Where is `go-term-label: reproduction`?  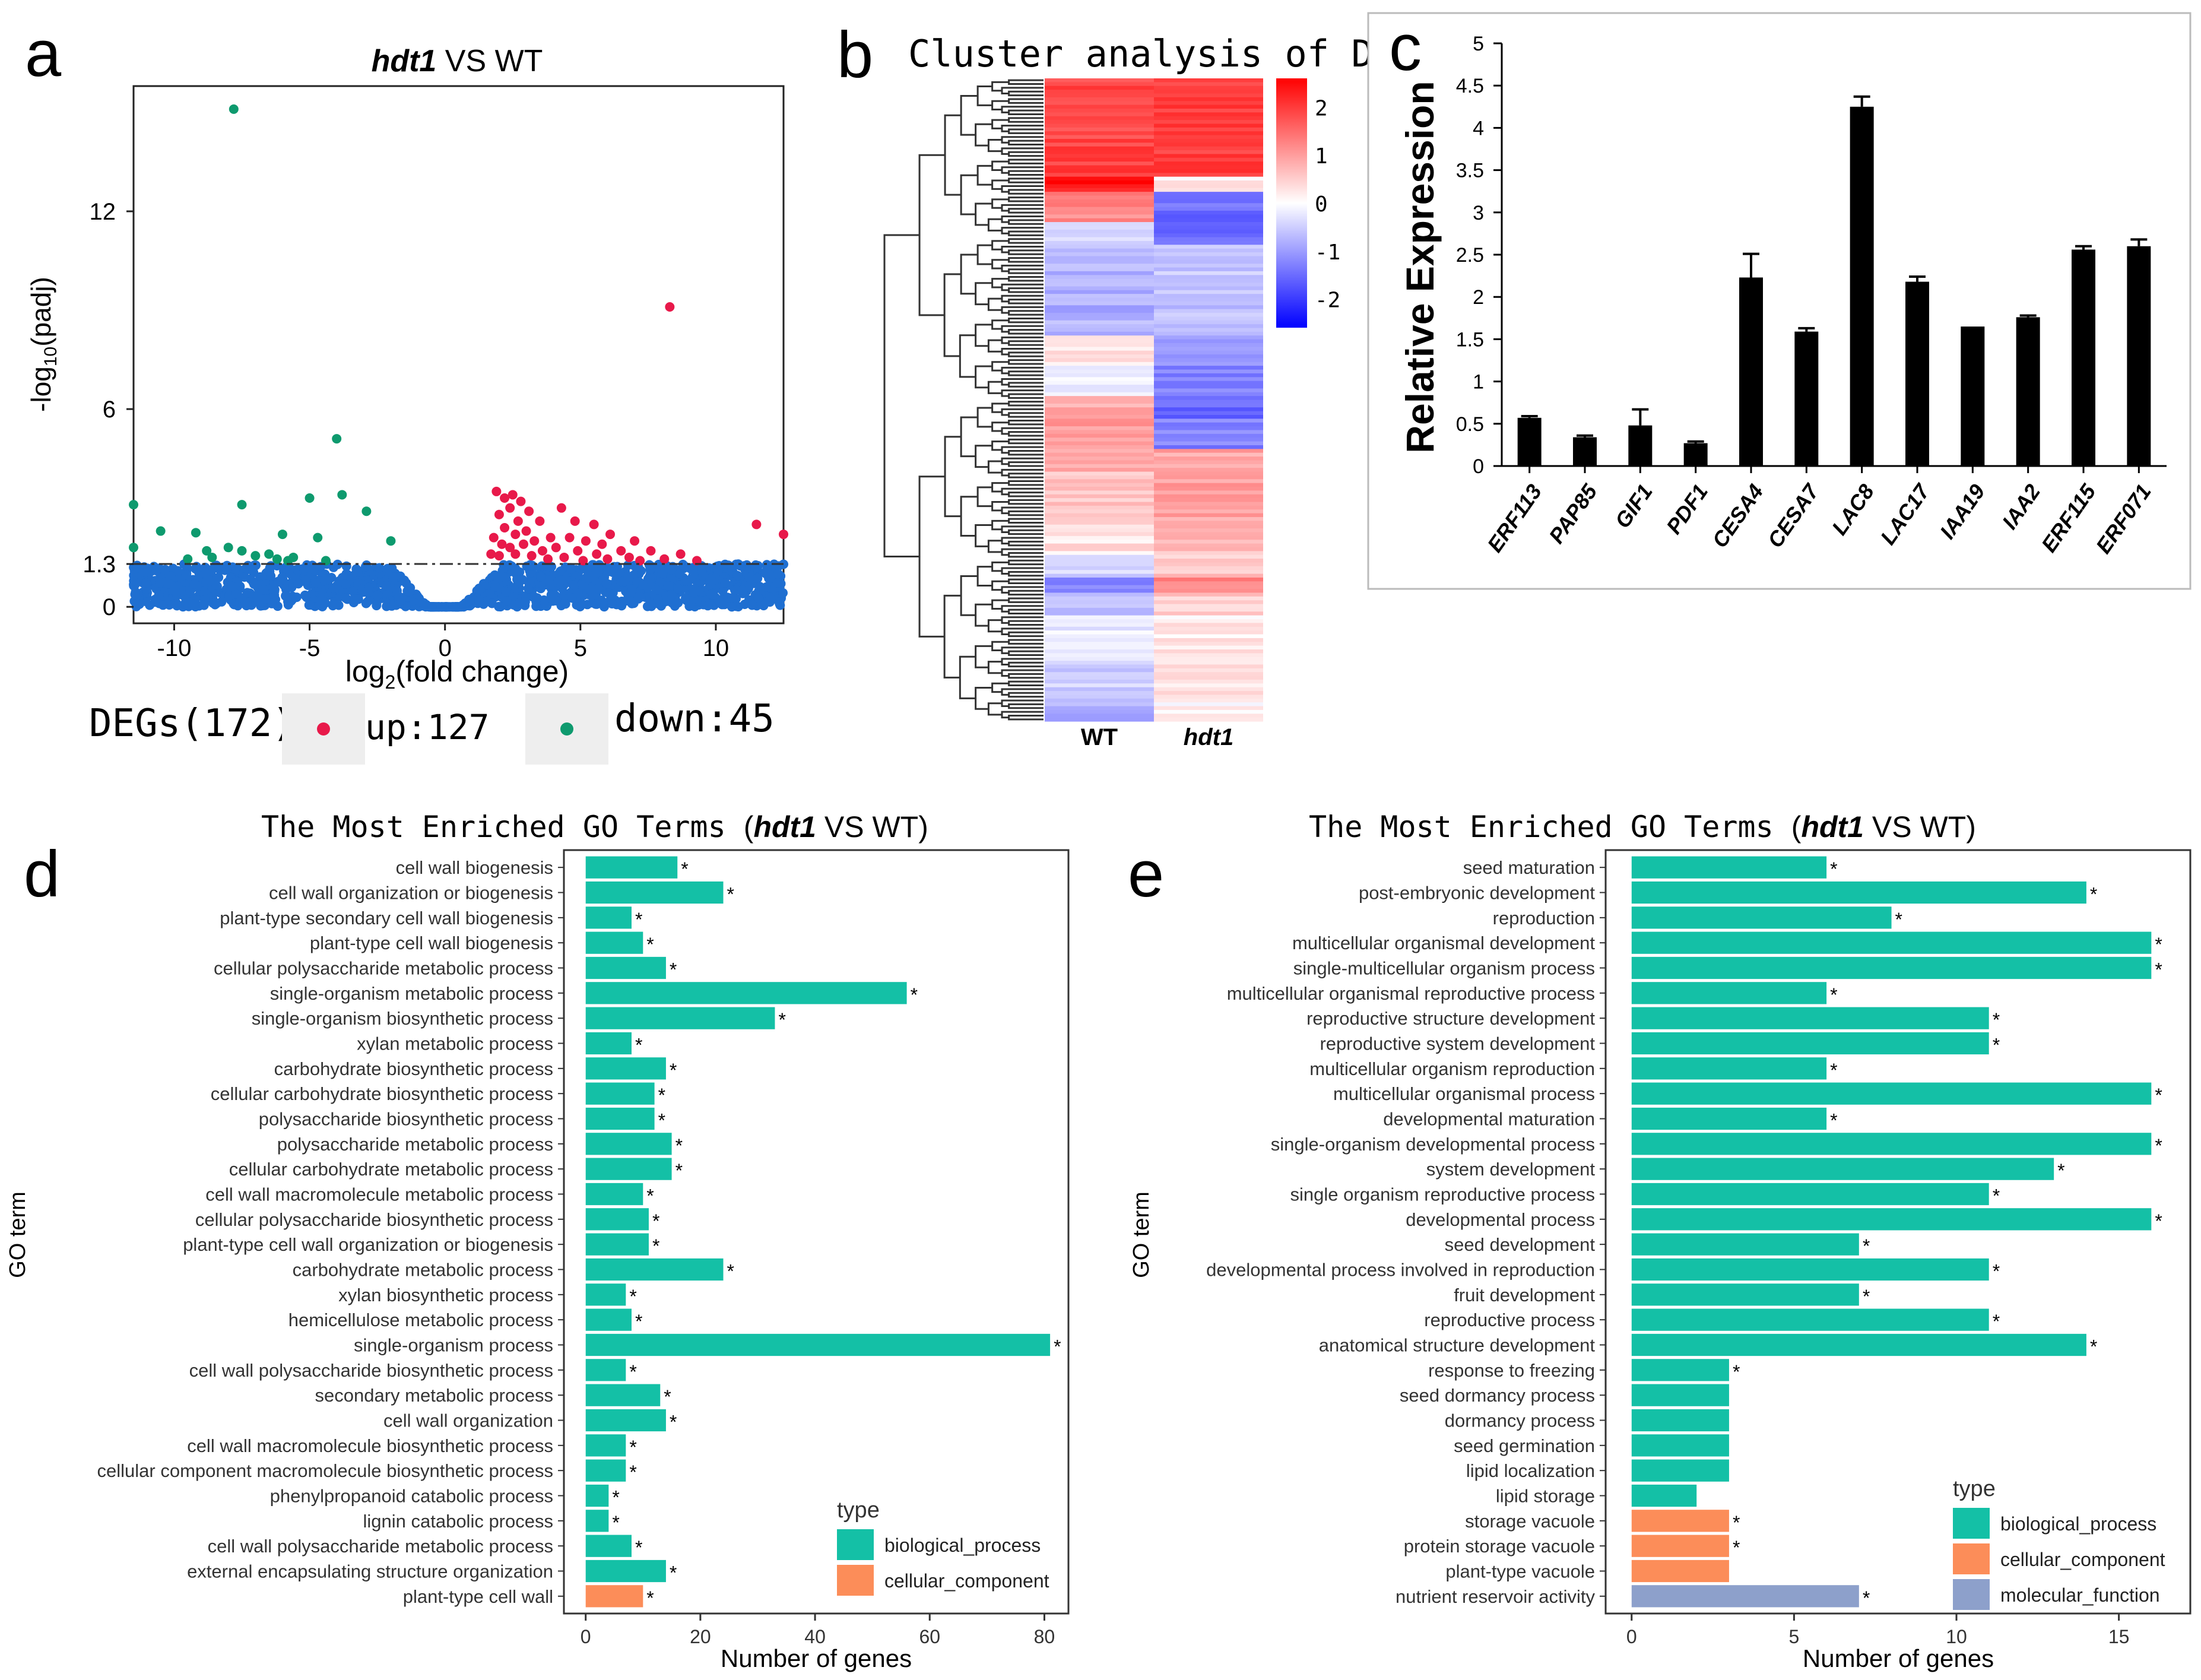
go-term-label: reproduction is located at coordinates (1544, 918).